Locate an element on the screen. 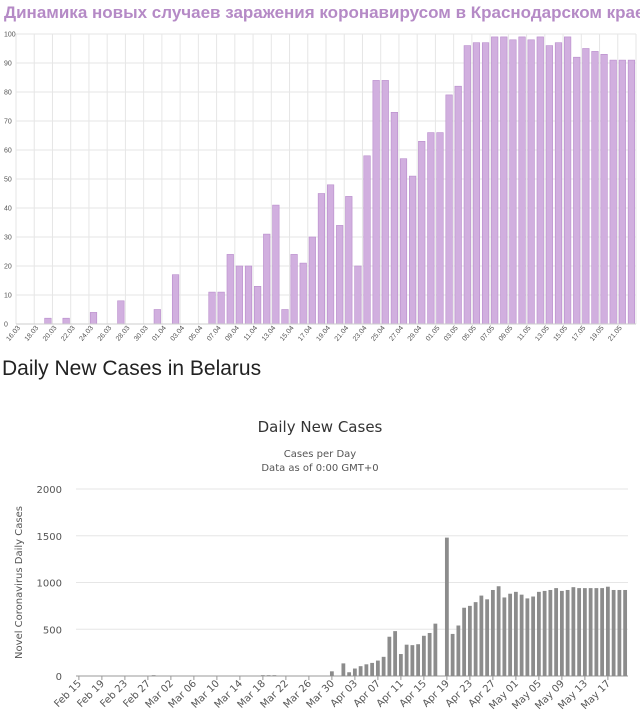 This screenshot has height=728, width=640. chart2-title: Daily New Cases is located at coordinates (320, 427).